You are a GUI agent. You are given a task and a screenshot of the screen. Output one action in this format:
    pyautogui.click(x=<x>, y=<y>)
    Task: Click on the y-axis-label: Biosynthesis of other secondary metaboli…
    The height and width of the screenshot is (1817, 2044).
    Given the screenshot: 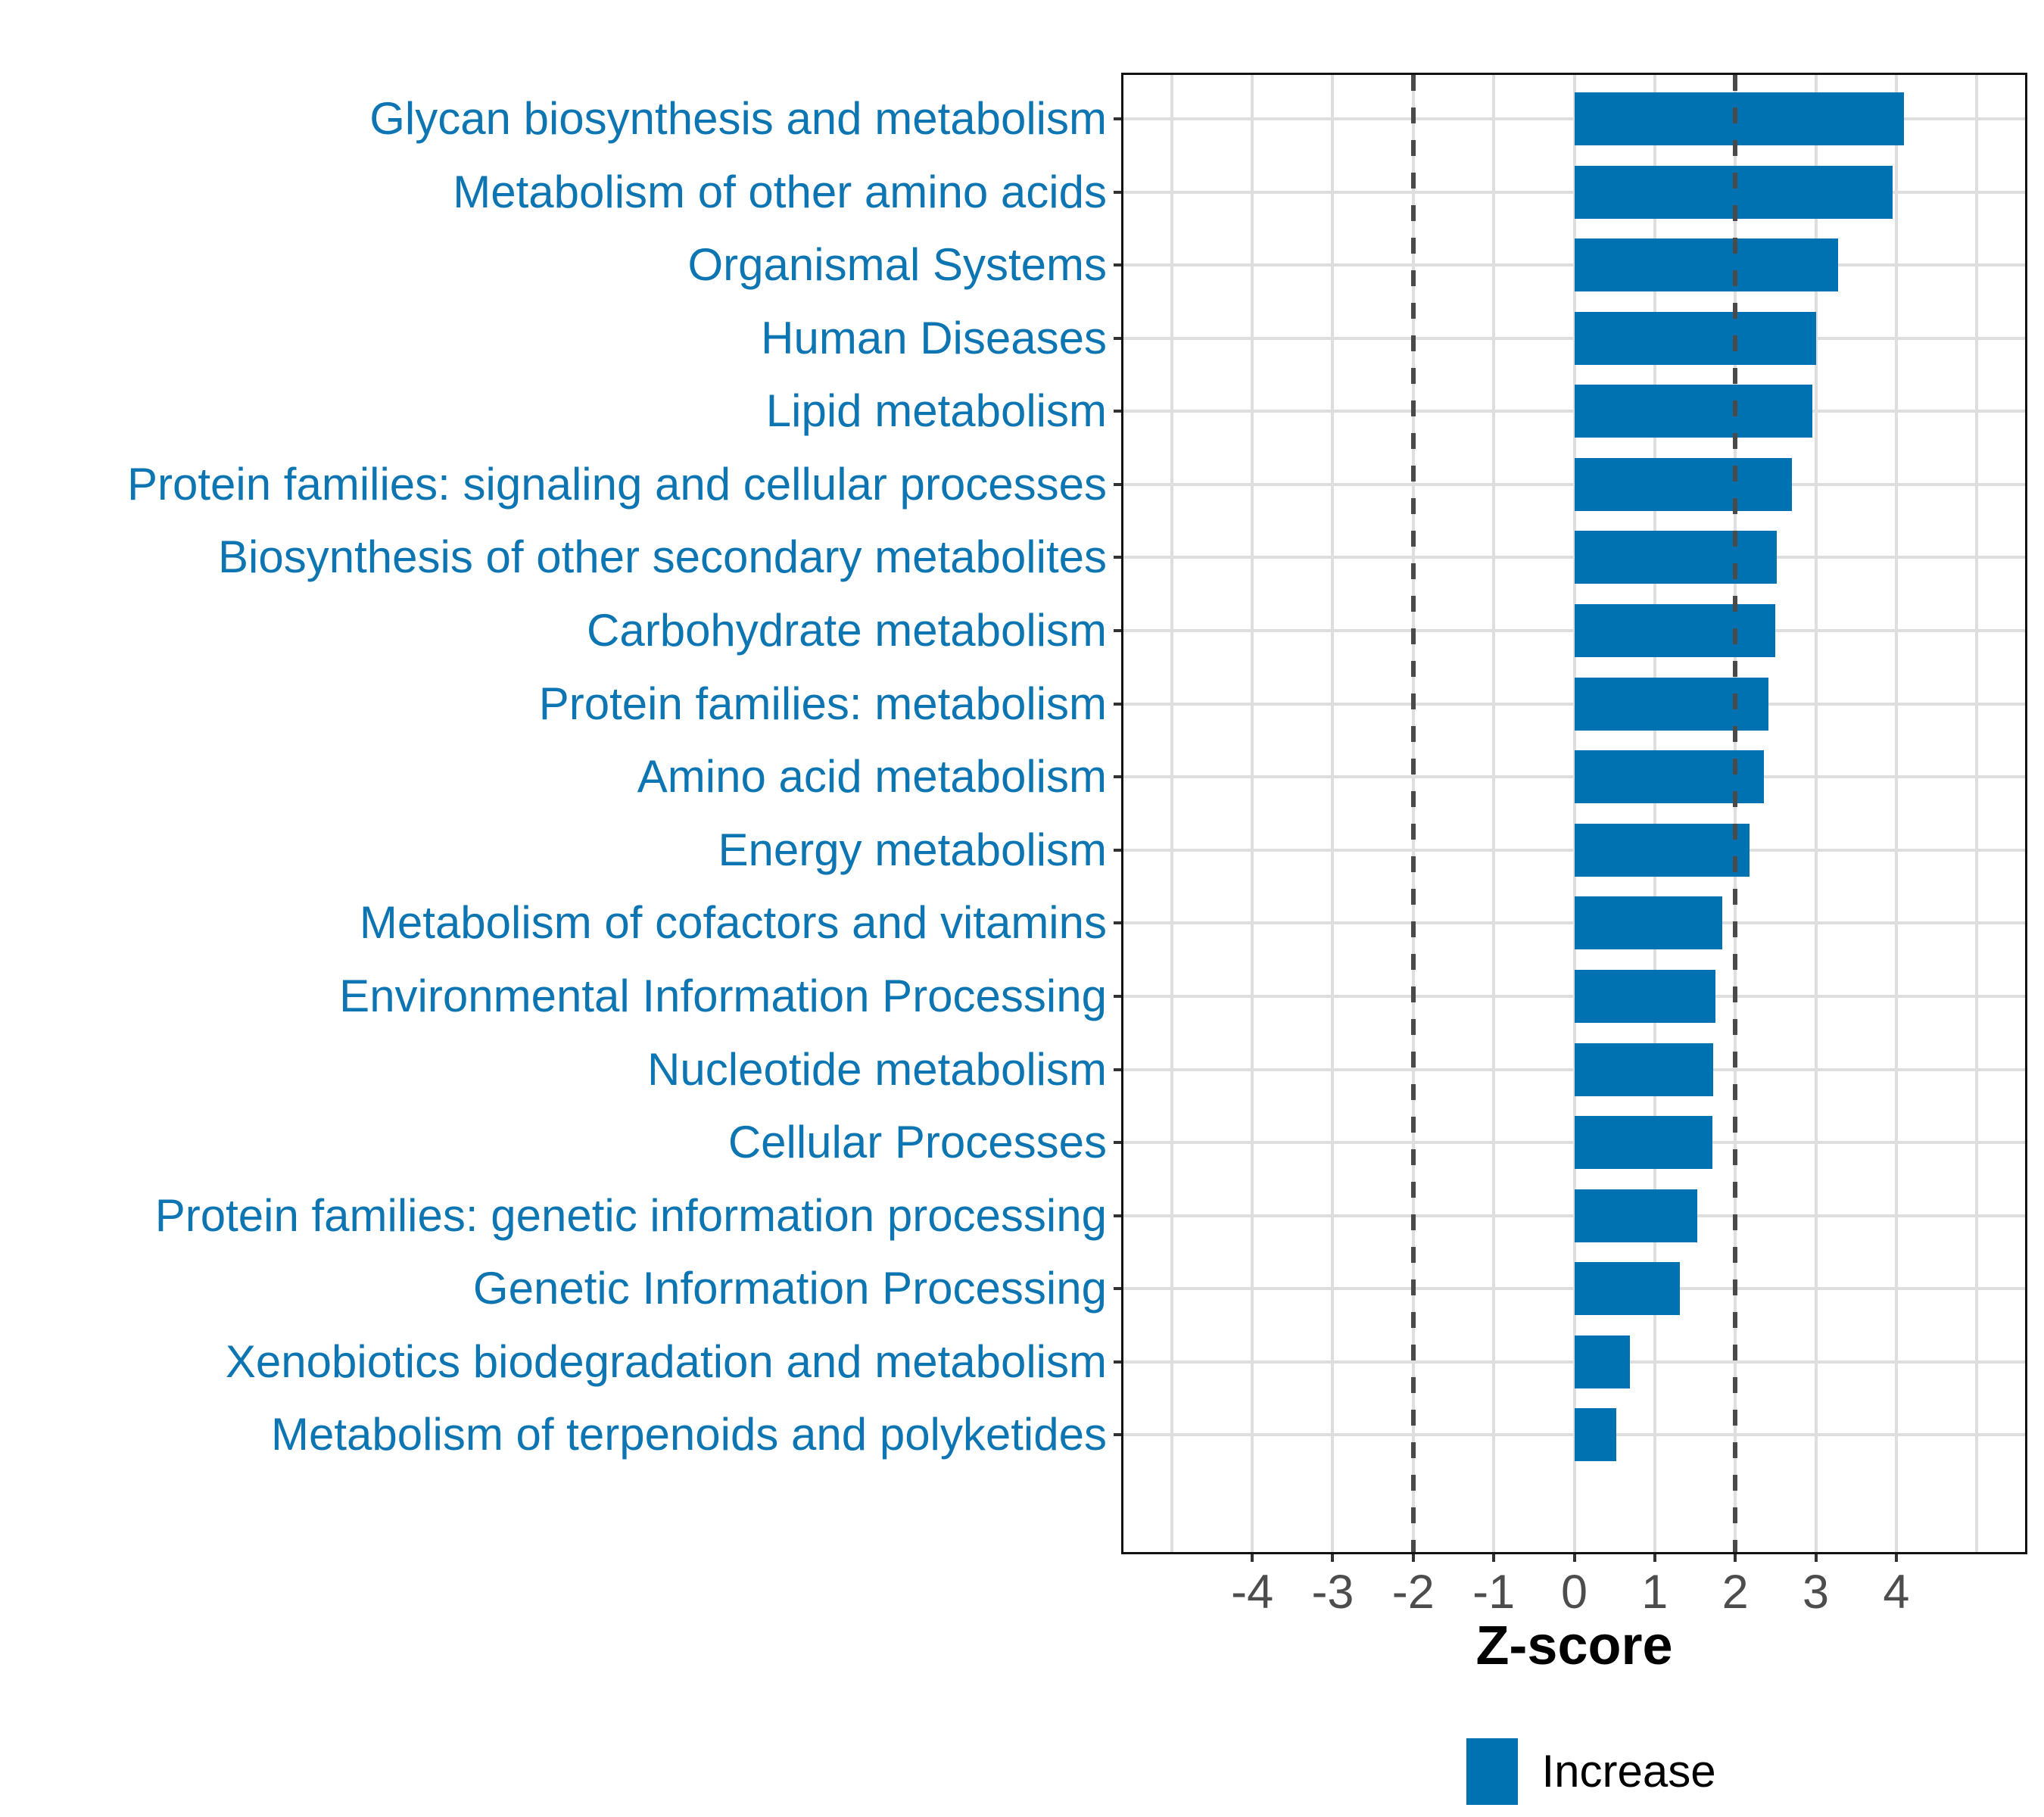 What is the action you would take?
    pyautogui.click(x=662, y=557)
    